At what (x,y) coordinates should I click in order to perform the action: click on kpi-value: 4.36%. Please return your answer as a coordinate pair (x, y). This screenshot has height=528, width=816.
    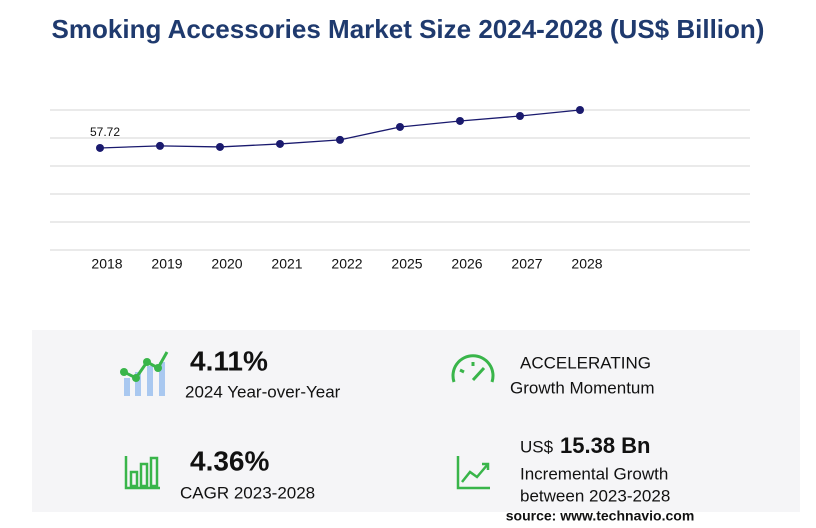
    Looking at the image, I should click on (229, 460).